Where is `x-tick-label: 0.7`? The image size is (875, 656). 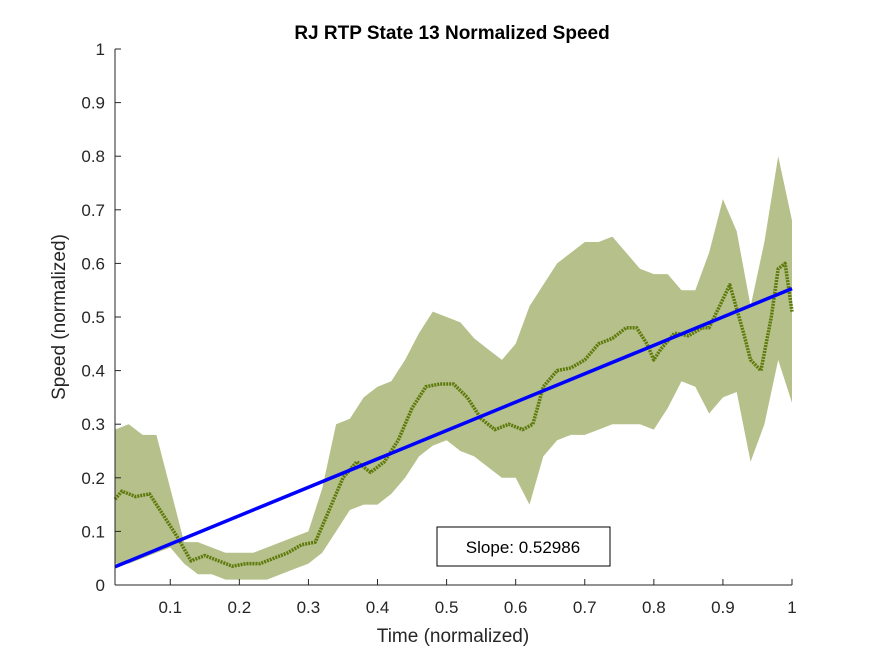 x-tick-label: 0.7 is located at coordinates (585, 607).